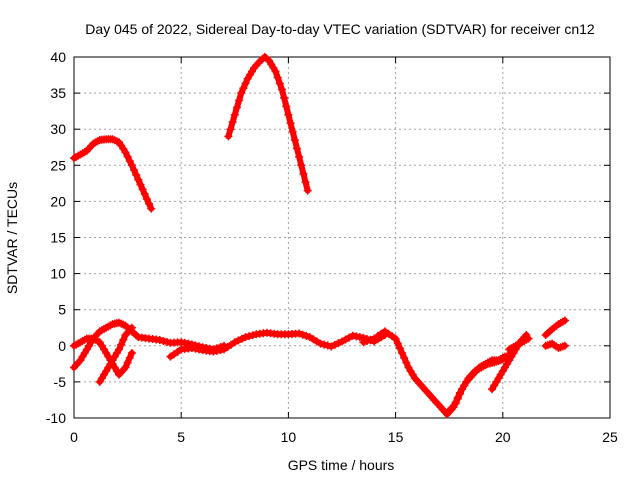  What do you see at coordinates (289, 437) in the screenshot?
I see `x-tick-label: 10` at bounding box center [289, 437].